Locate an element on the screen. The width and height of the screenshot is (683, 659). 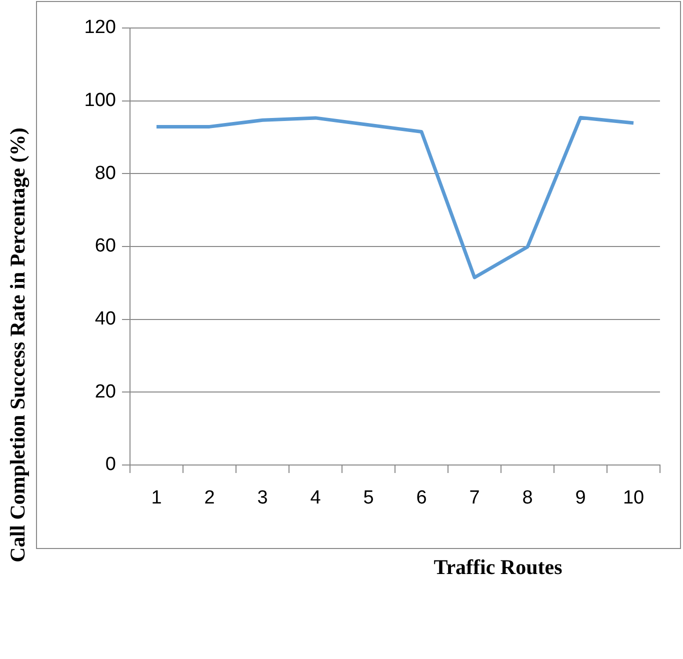
y-axis-title: Call Completion Success Rate in Percentage (%) is located at coordinates (18, 345).